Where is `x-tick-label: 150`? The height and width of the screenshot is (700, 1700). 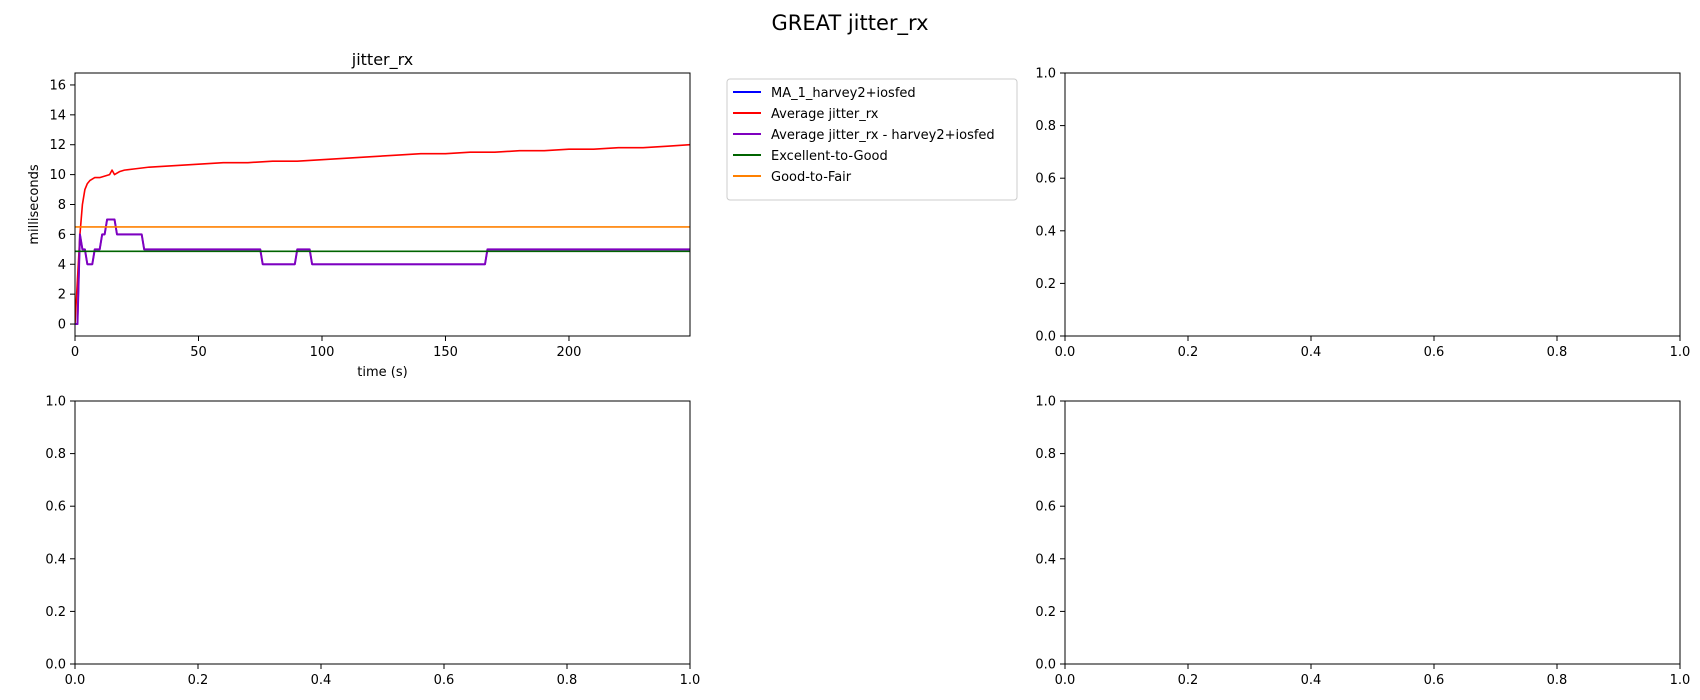
x-tick-label: 150 is located at coordinates (445, 352).